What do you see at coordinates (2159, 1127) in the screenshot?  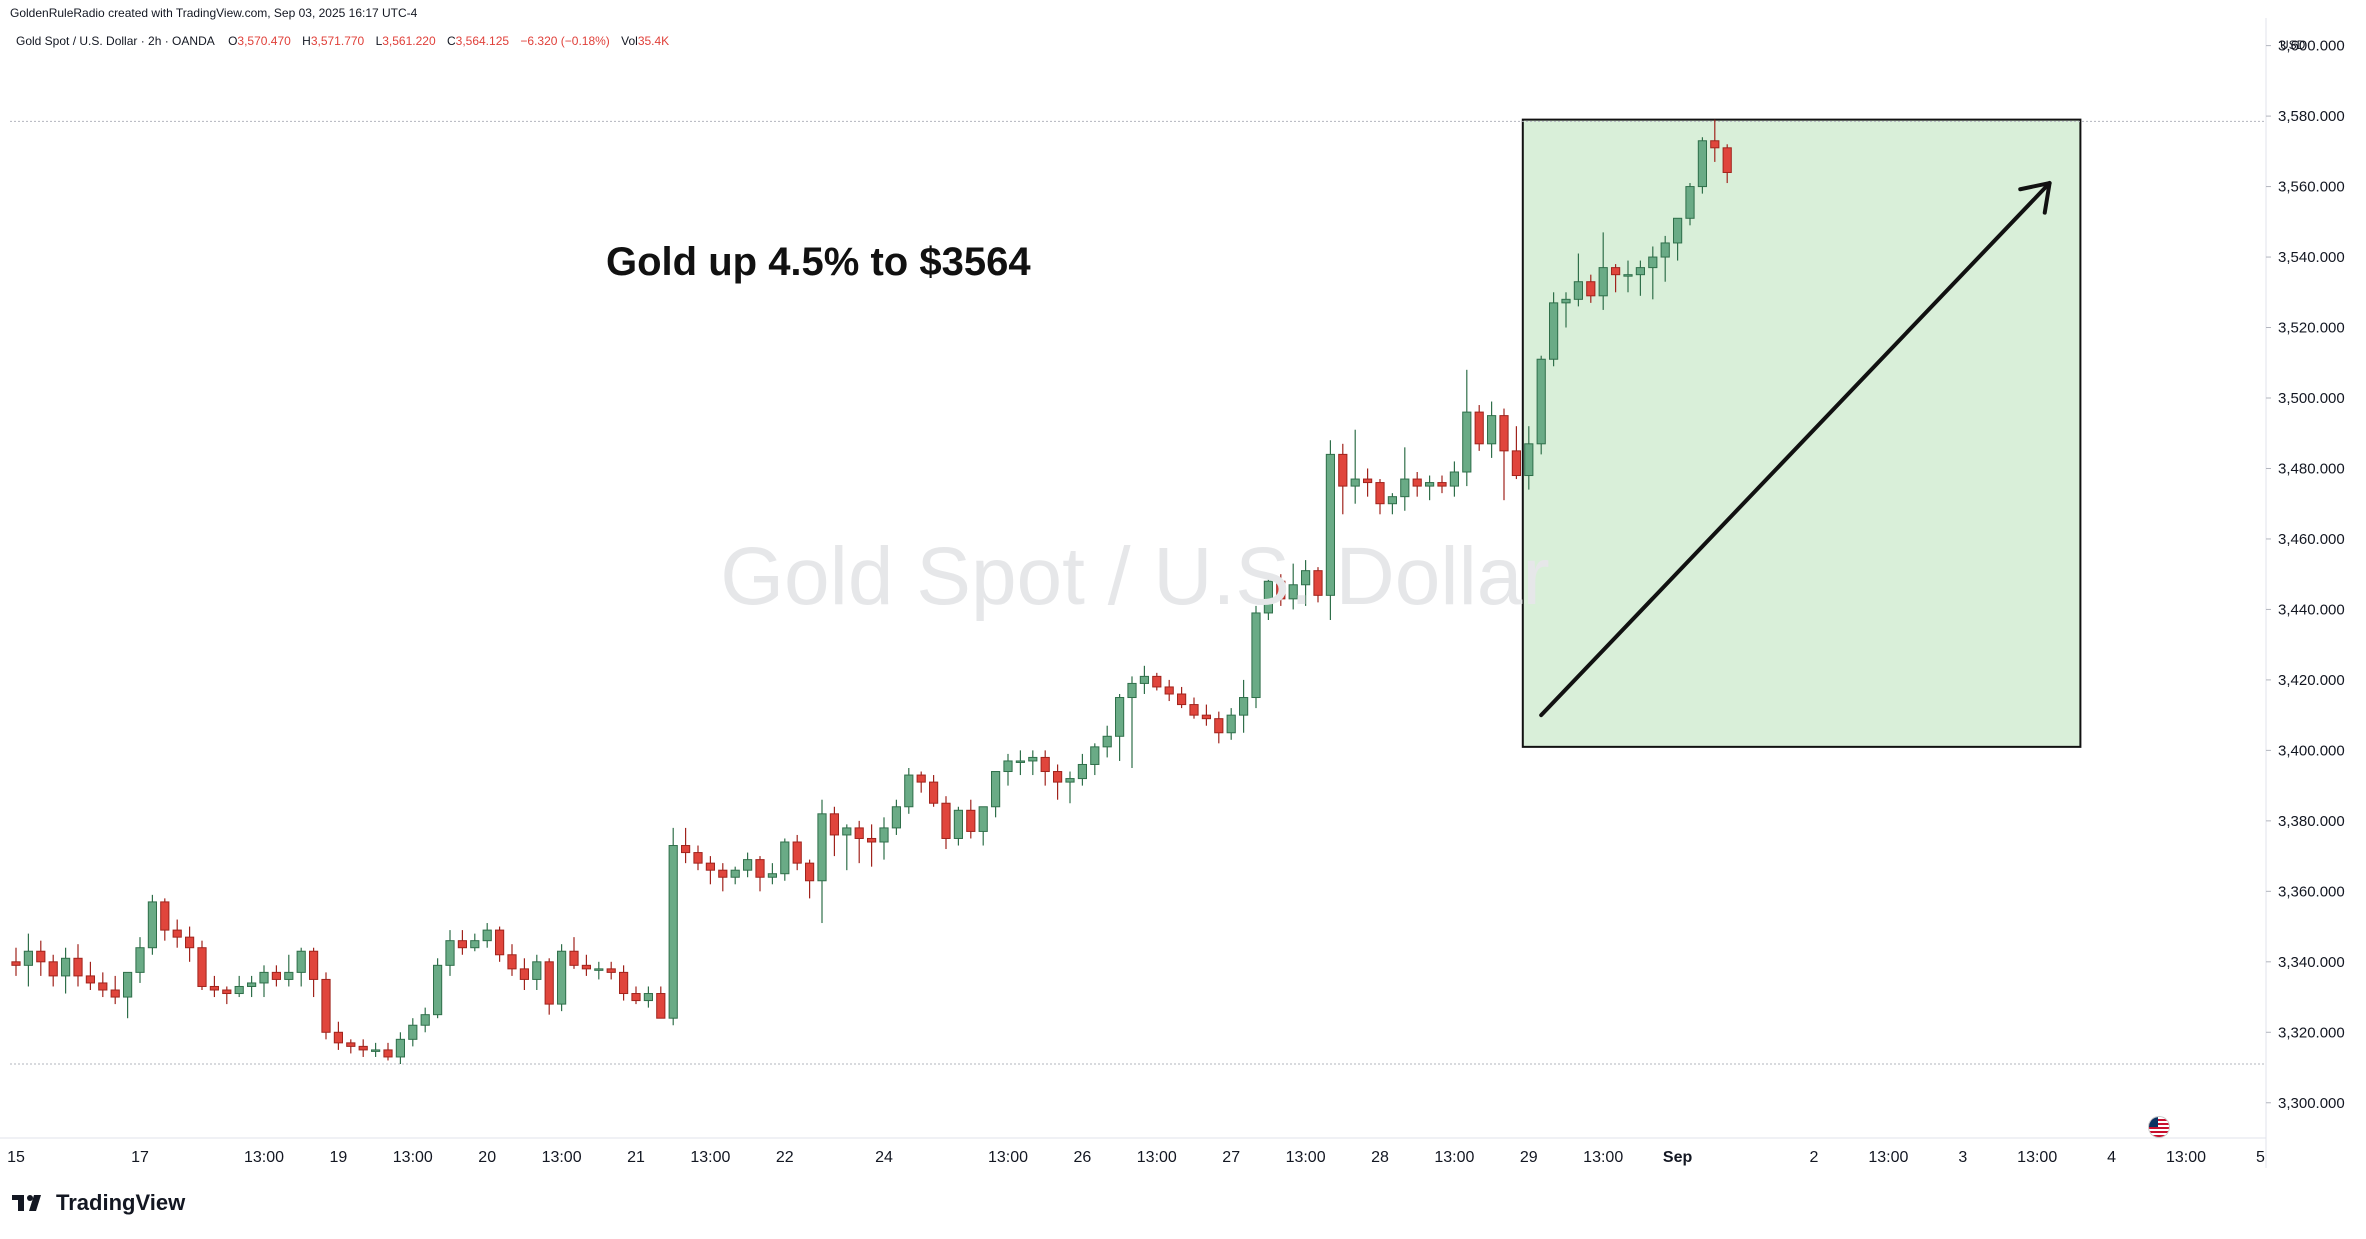 I see `us-flag-icon` at bounding box center [2159, 1127].